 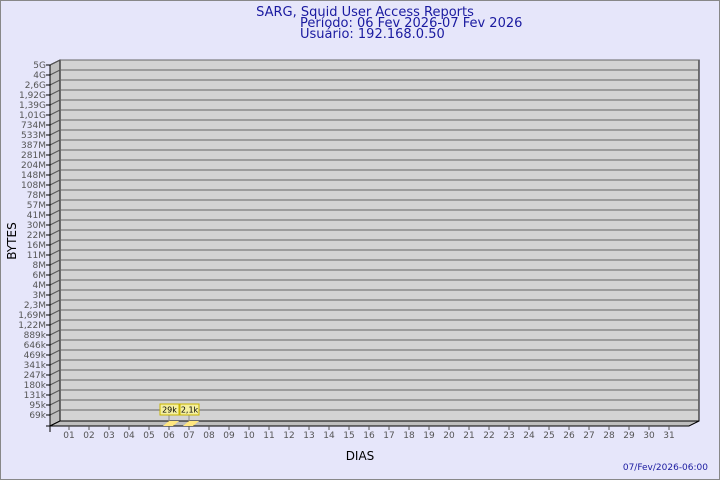 I want to click on y-tick-label: 57M, so click(x=36, y=206).